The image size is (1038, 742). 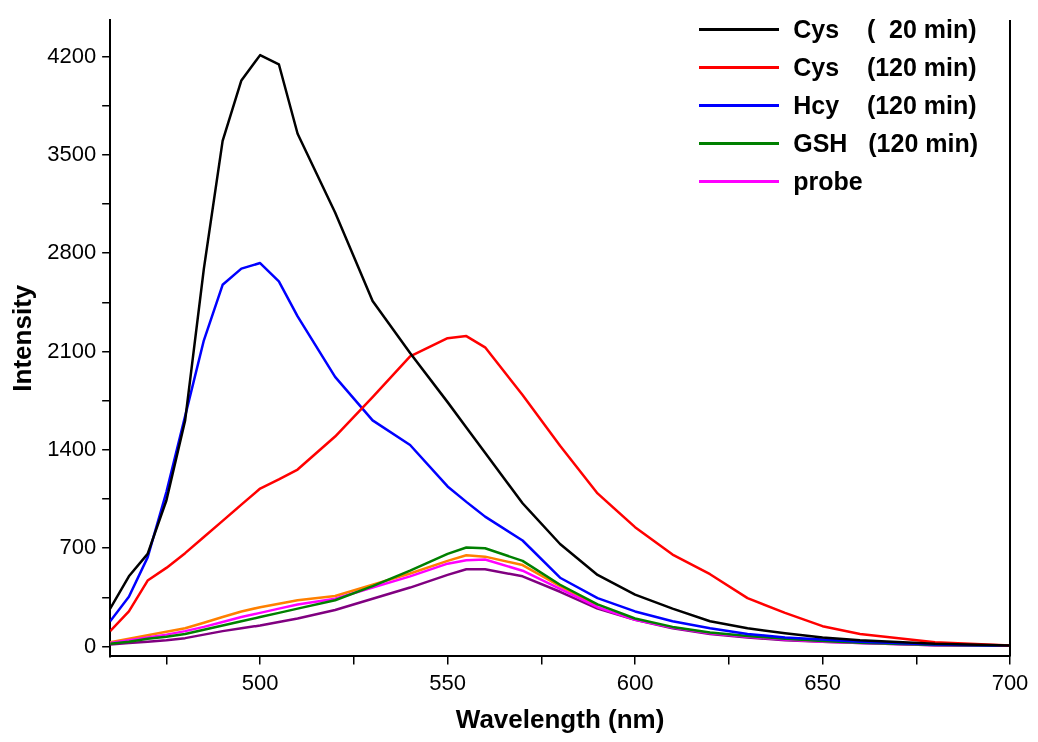 What do you see at coordinates (885, 105) in the screenshot?
I see `legend-label: Hcy (120 min)` at bounding box center [885, 105].